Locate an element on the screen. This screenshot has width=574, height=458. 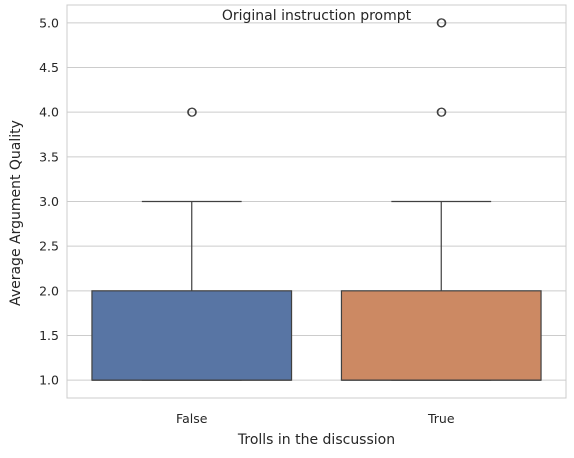
x-tick-label: False is located at coordinates (192, 418).